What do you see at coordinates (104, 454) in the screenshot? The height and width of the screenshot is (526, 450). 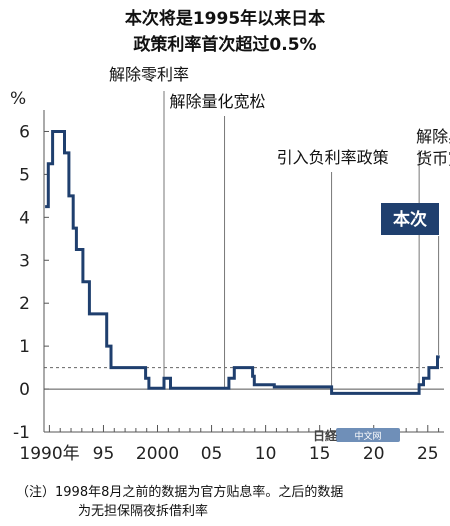 I see `x-tick-label-1: 95` at bounding box center [104, 454].